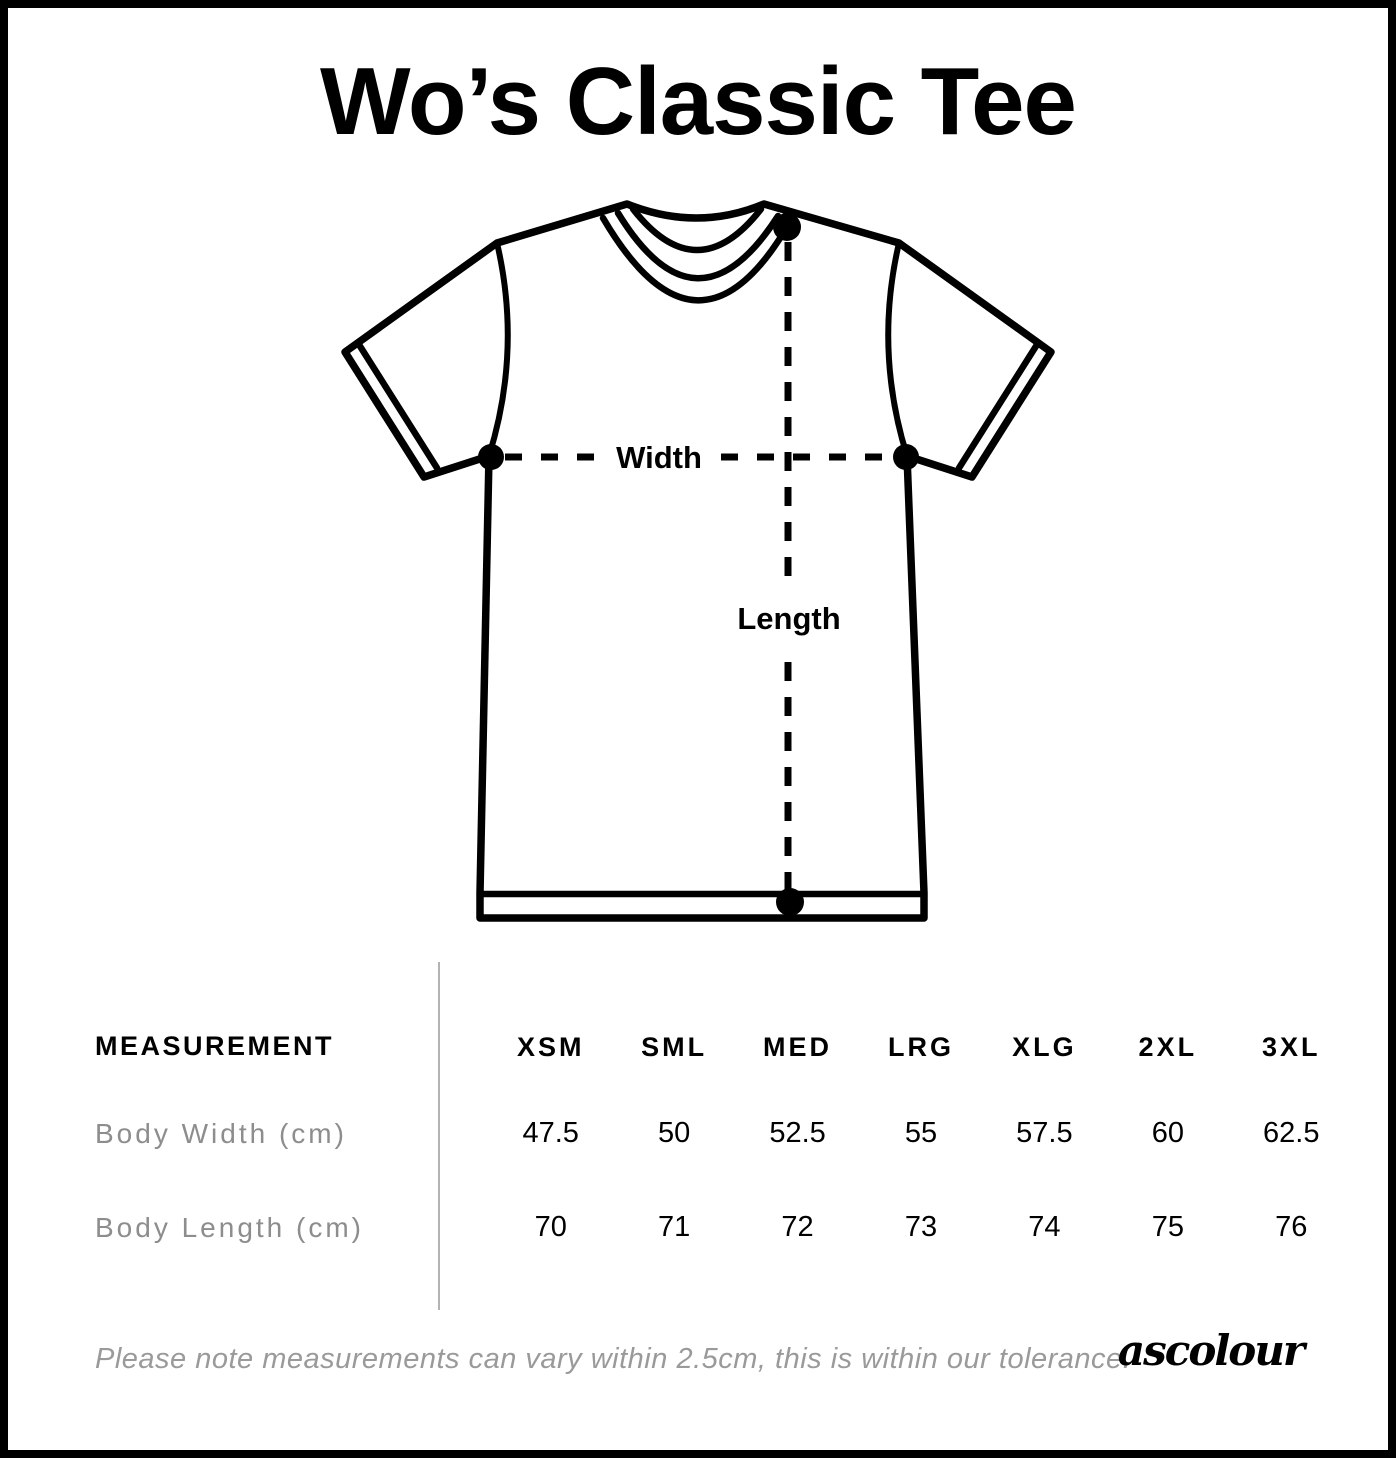 The height and width of the screenshot is (1458, 1396). What do you see at coordinates (1044, 1047) in the screenshot?
I see `size-col-header: XLG` at bounding box center [1044, 1047].